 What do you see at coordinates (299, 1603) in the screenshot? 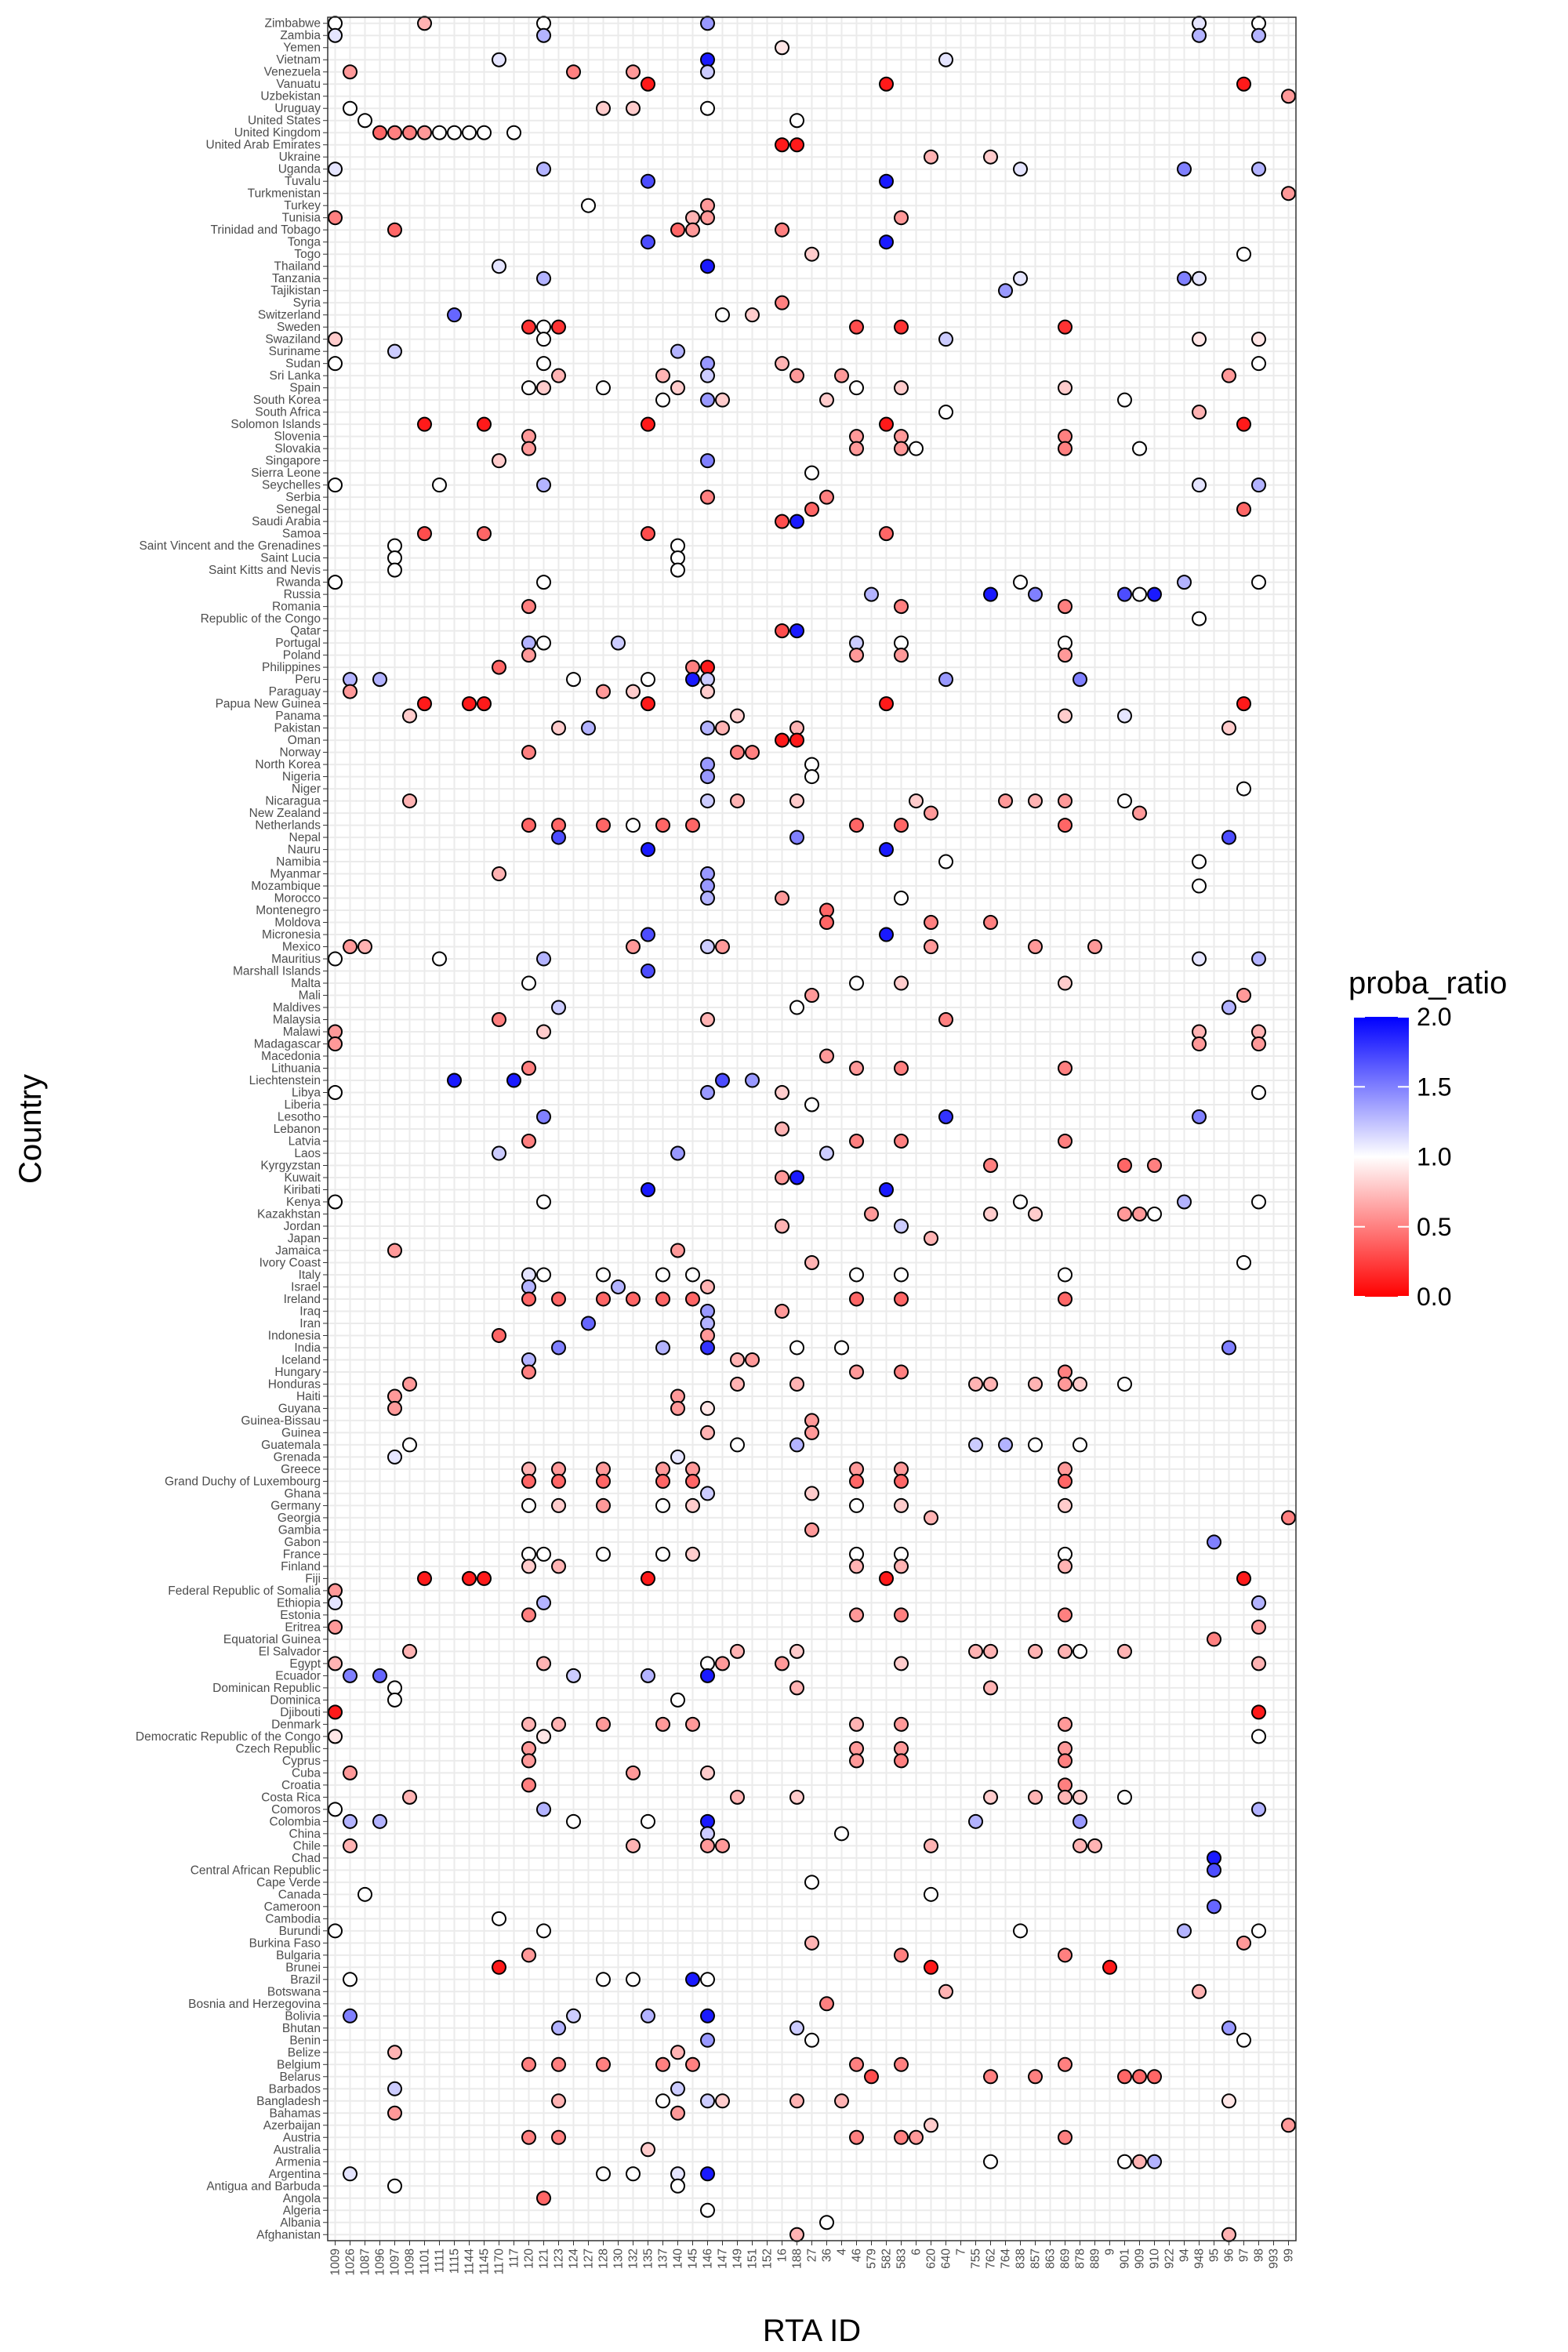
I see `y-tick-label: Ethiopia` at bounding box center [299, 1603].